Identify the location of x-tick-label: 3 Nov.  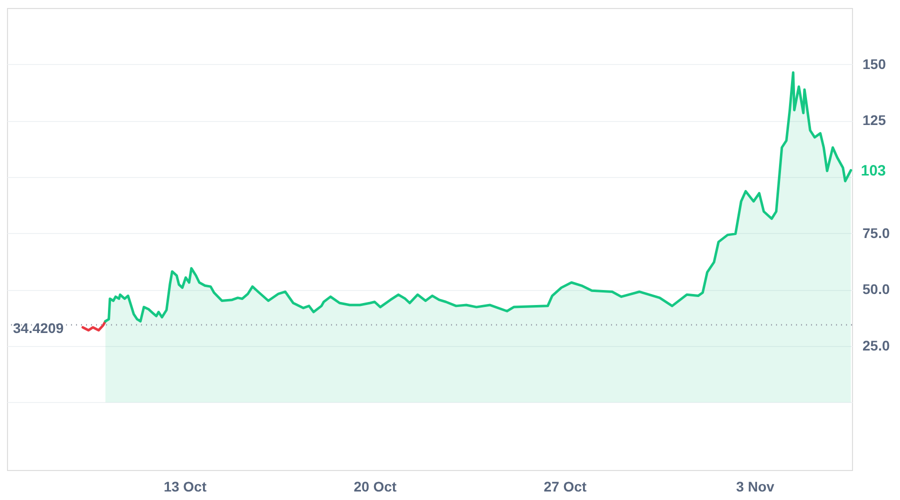
(755, 486).